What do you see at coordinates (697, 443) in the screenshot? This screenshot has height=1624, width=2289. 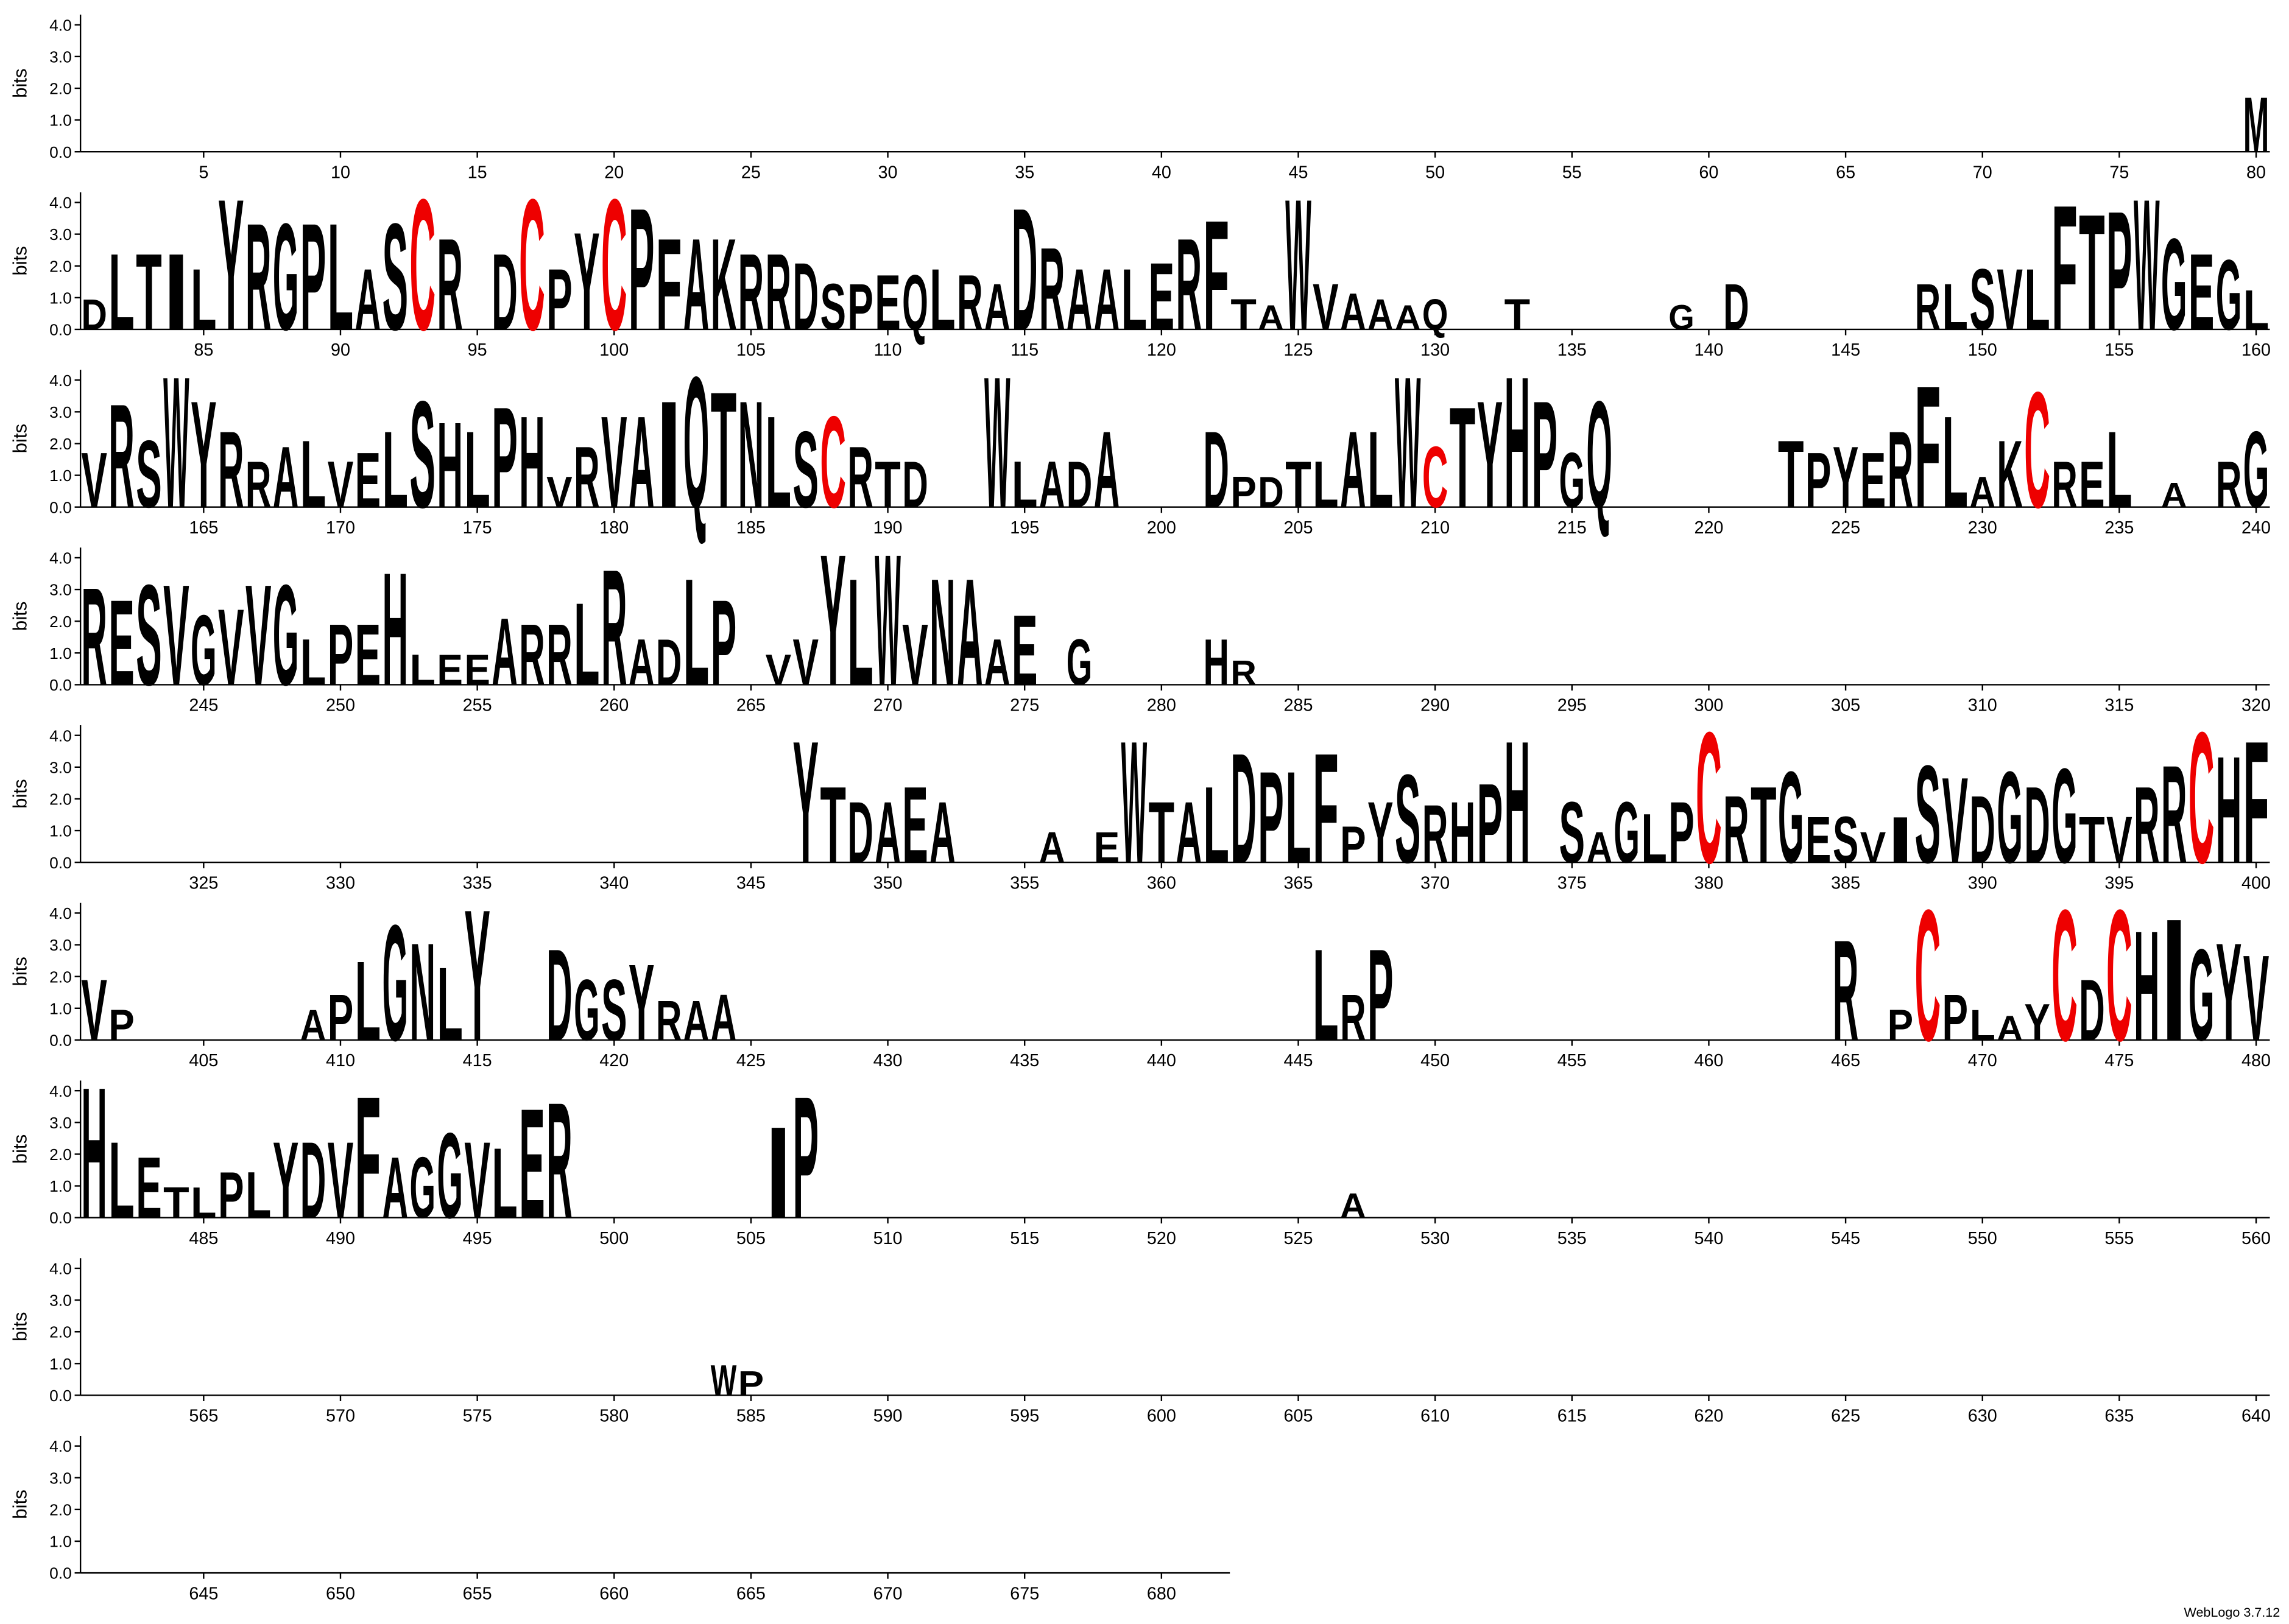 I see `logo-letter: Q` at bounding box center [697, 443].